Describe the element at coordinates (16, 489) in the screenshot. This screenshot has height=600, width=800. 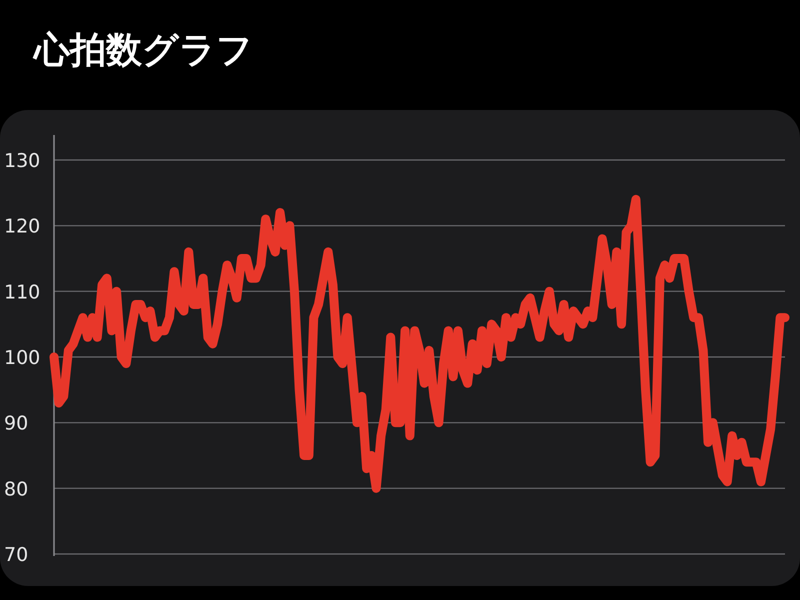
I see `y-tick-label: 80` at that location.